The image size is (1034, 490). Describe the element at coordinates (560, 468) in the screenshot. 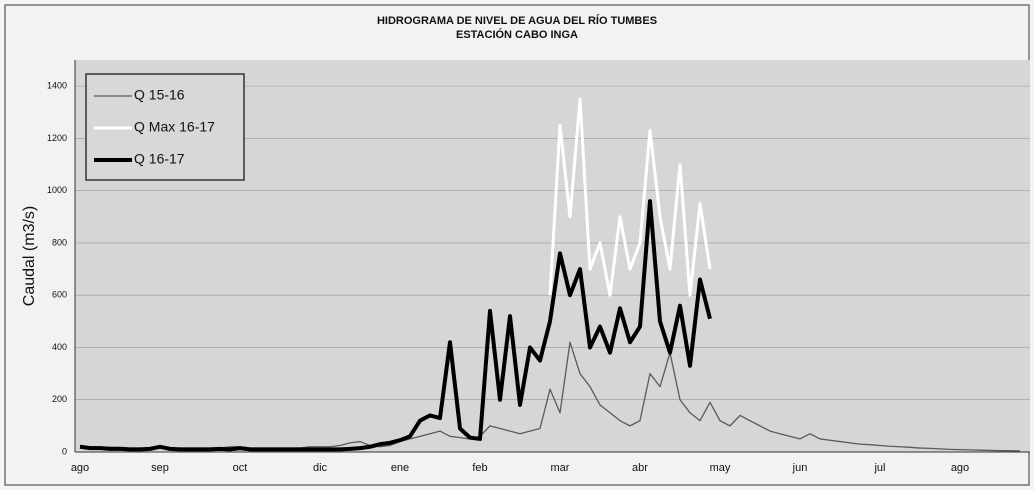

I see `x-tick-label: mar` at that location.